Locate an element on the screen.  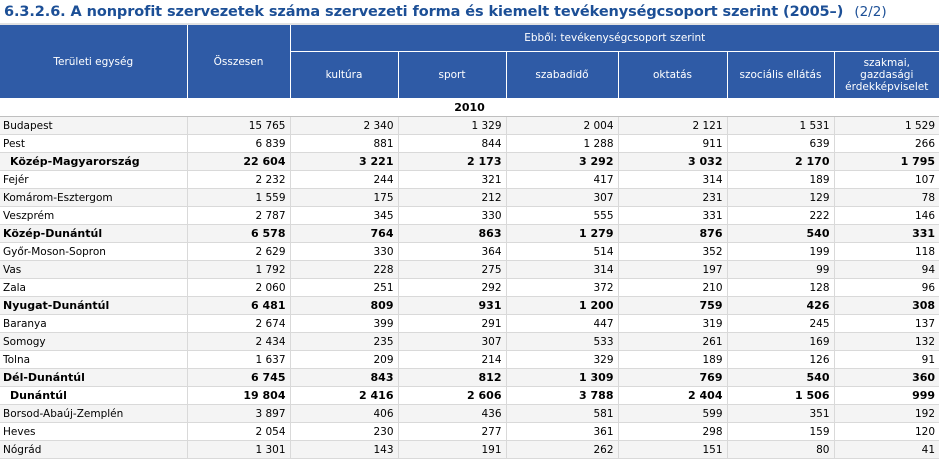
table-row: Pest 6 839 881 844 1 288 911 639 266 is located at coordinates (469, 143).